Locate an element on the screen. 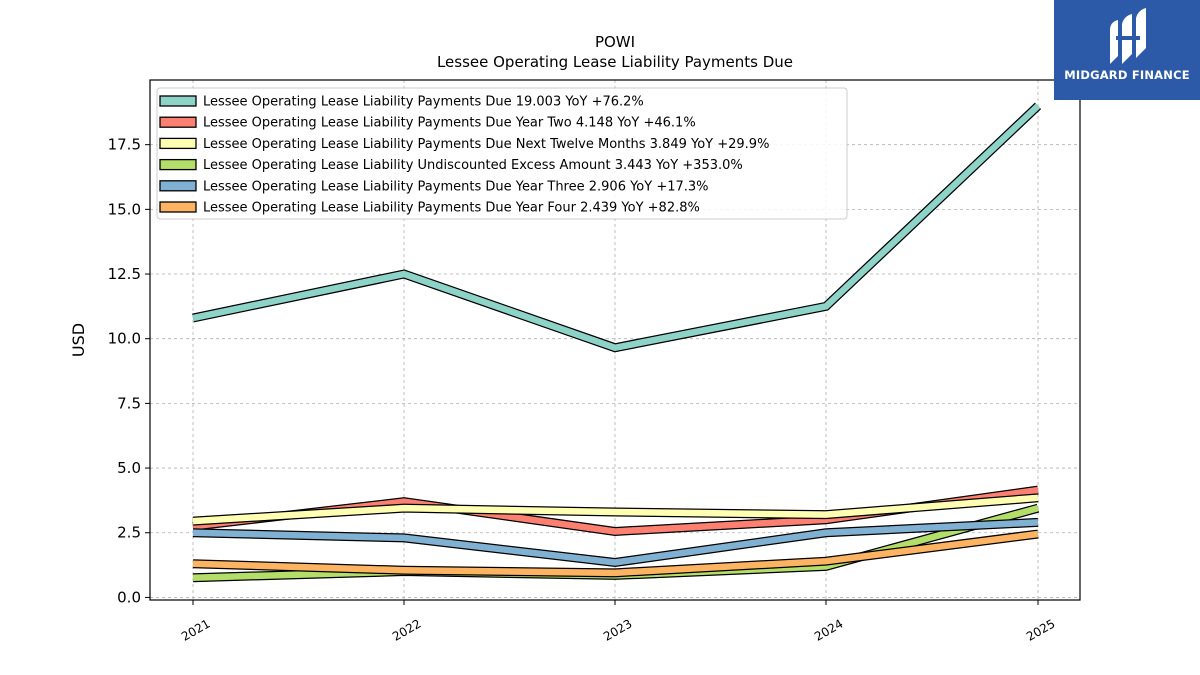 This screenshot has width=1200, height=675. x-tick-label: 2025 is located at coordinates (1040, 629).